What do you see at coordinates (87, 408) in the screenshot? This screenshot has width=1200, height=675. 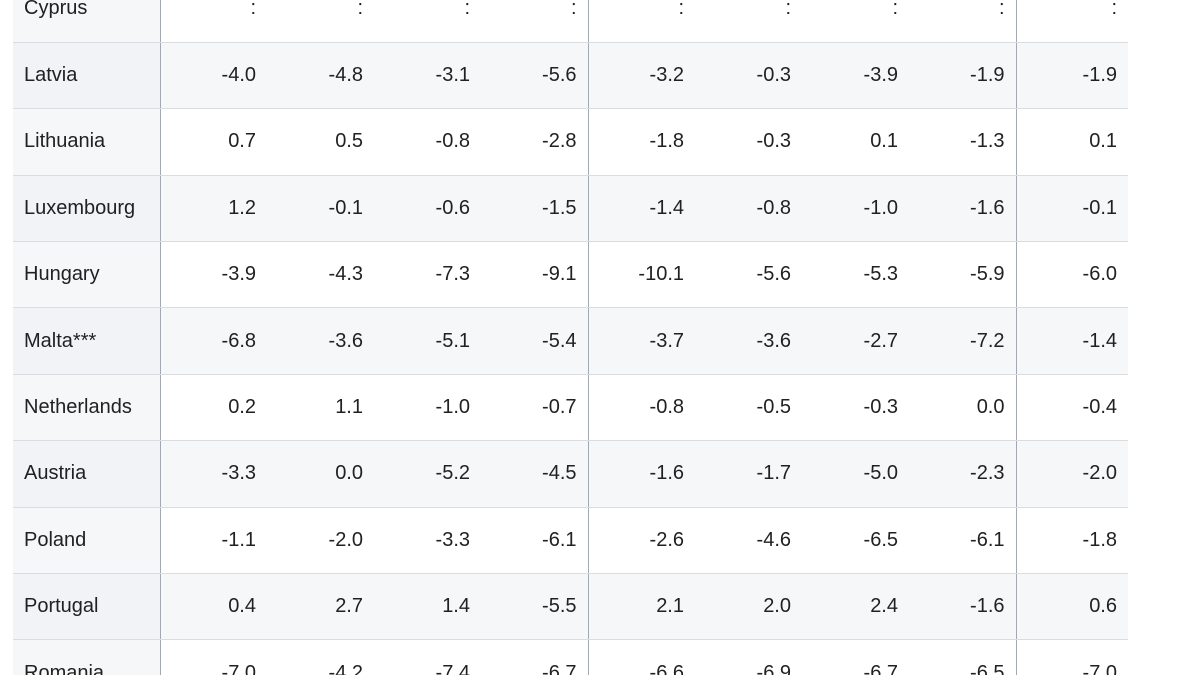 I see `country-name-cell: Netherlands` at bounding box center [87, 408].